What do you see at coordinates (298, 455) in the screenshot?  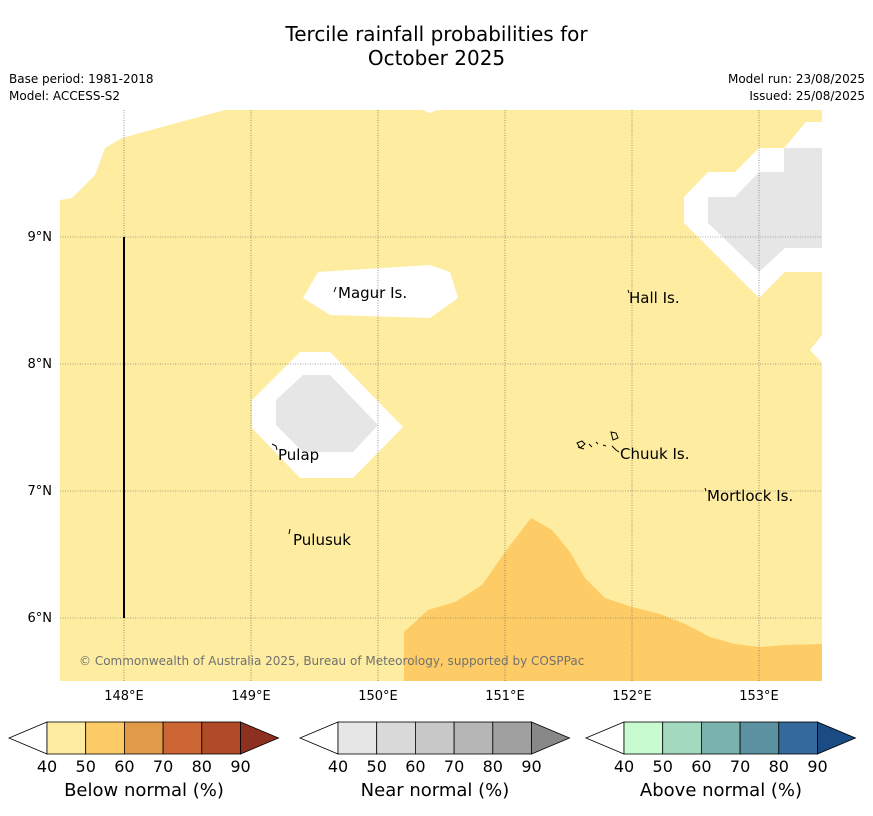 I see `label-pulap: Pulap` at bounding box center [298, 455].